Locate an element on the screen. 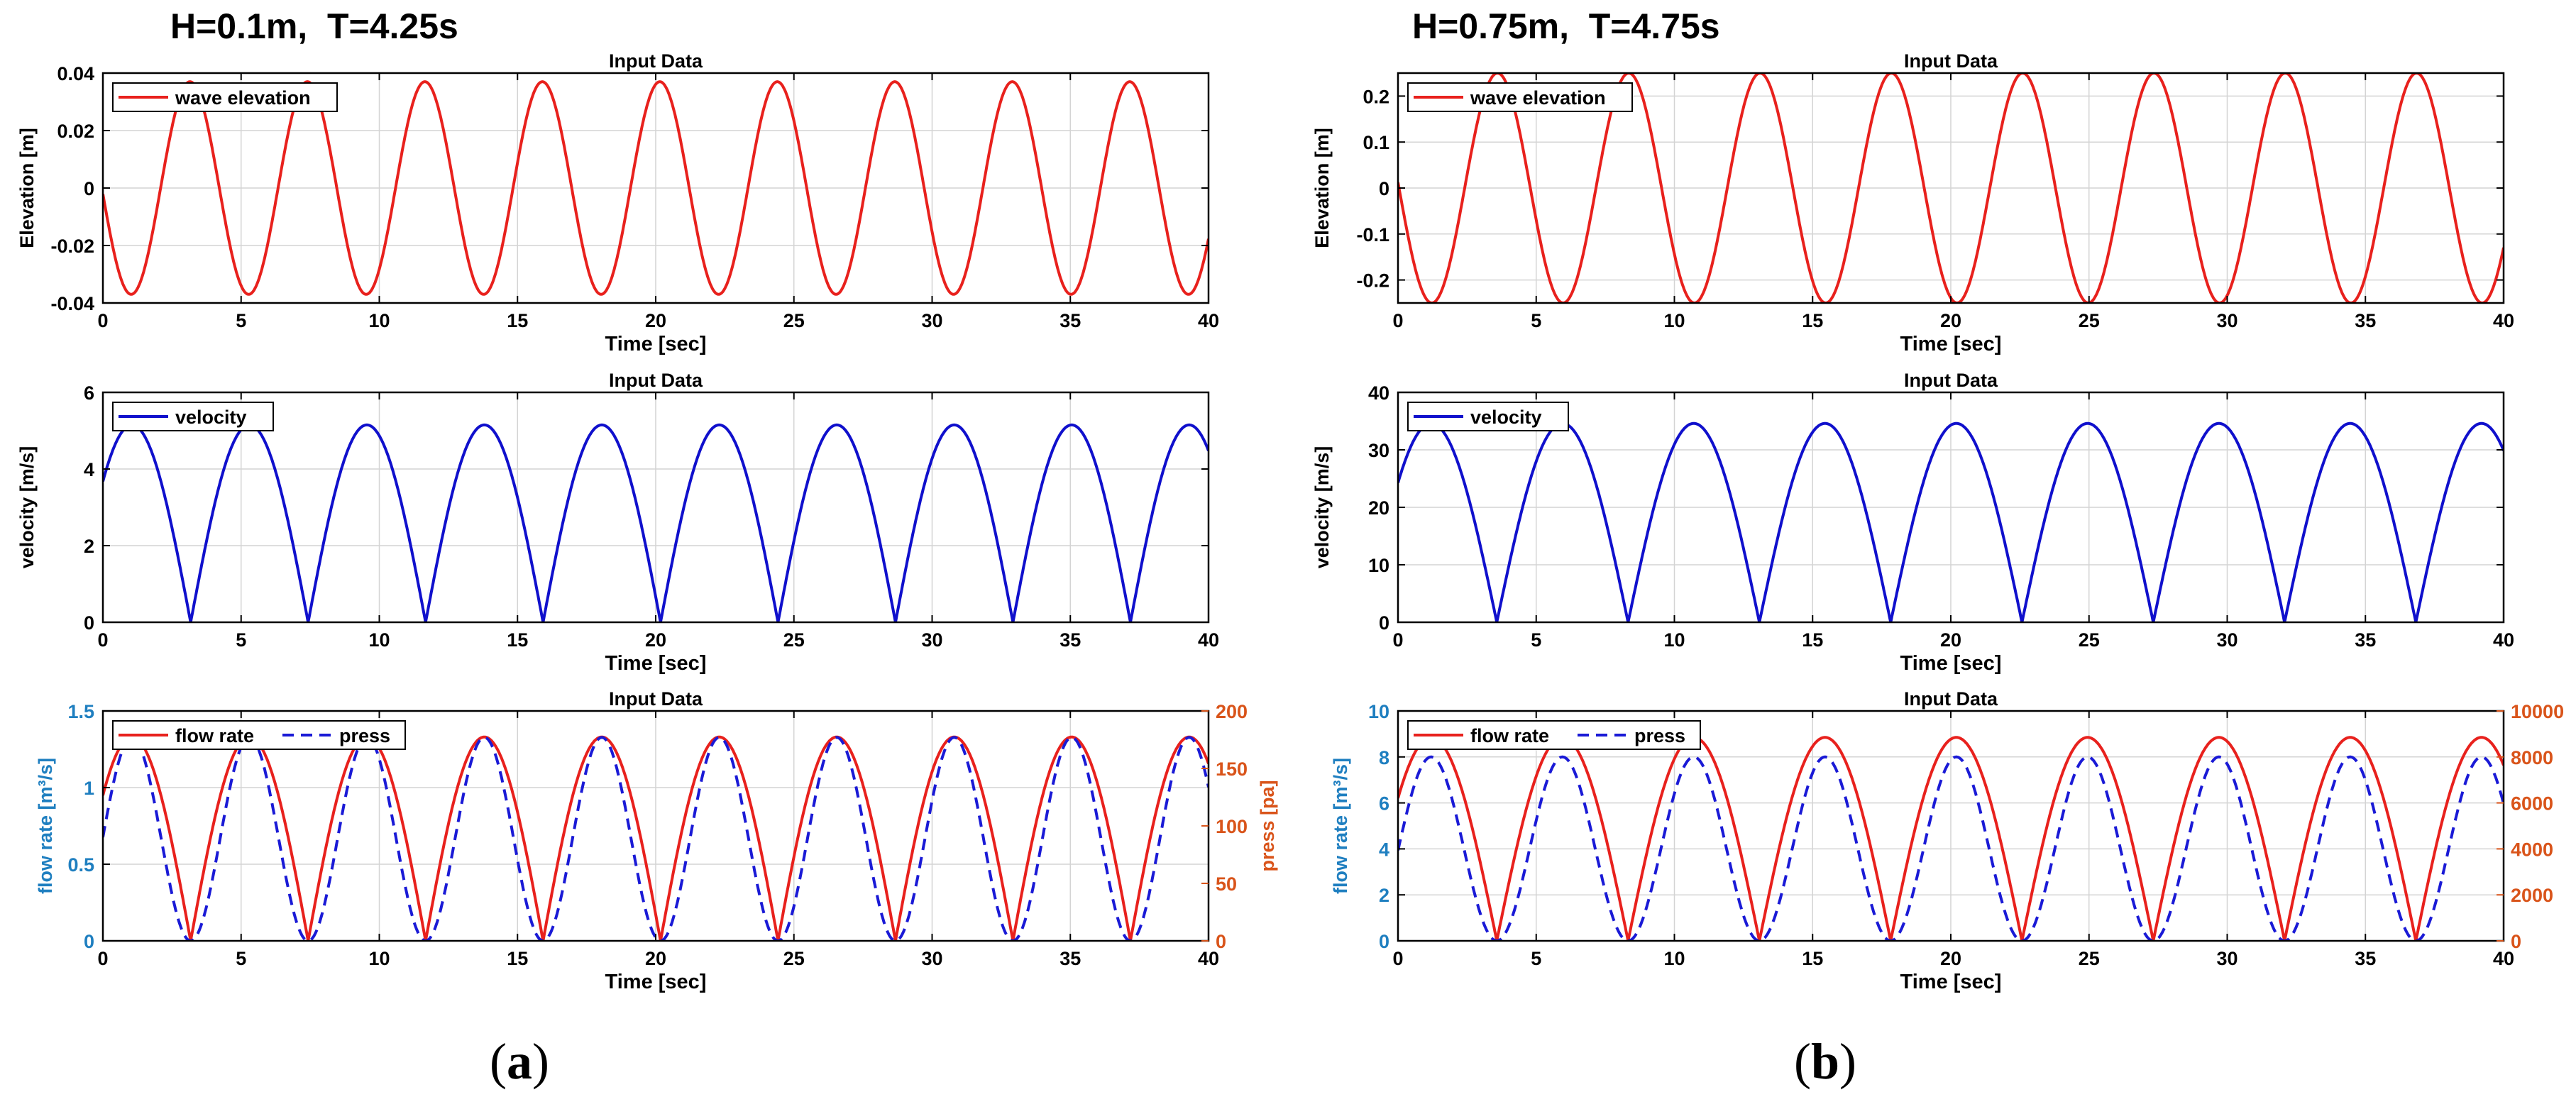  panel-a-row-1-legend-entry: wave elevation is located at coordinates (243, 98).